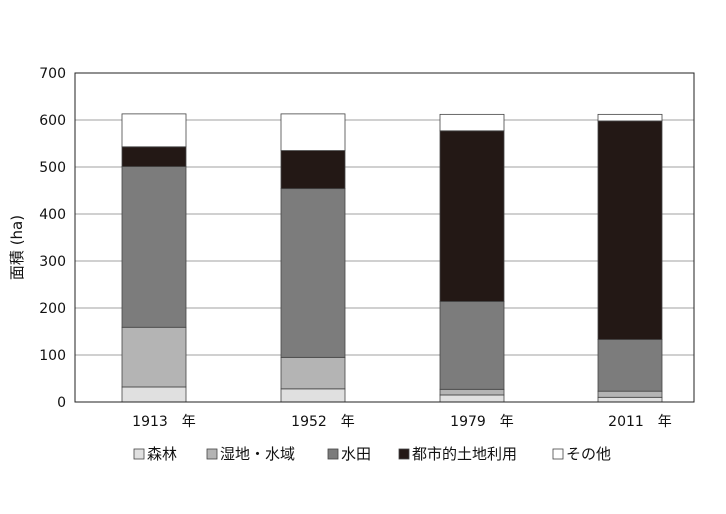 Image resolution: width=726 pixels, height=514 pixels. I want to click on y-tick-label: 300, so click(52, 262).